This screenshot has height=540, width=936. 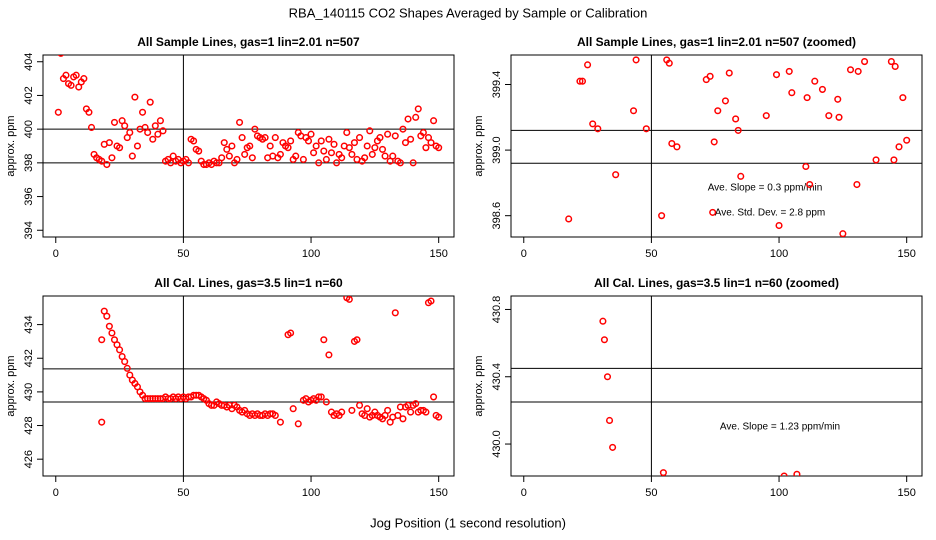 I want to click on annotation: Ave. Slope = 0.3 ppm/min, so click(x=765, y=188).